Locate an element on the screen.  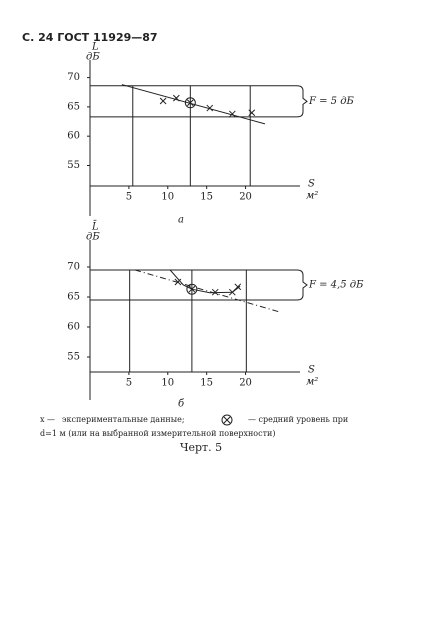
limit-label: F = 4,5 дБ is located at coordinates (336, 285).